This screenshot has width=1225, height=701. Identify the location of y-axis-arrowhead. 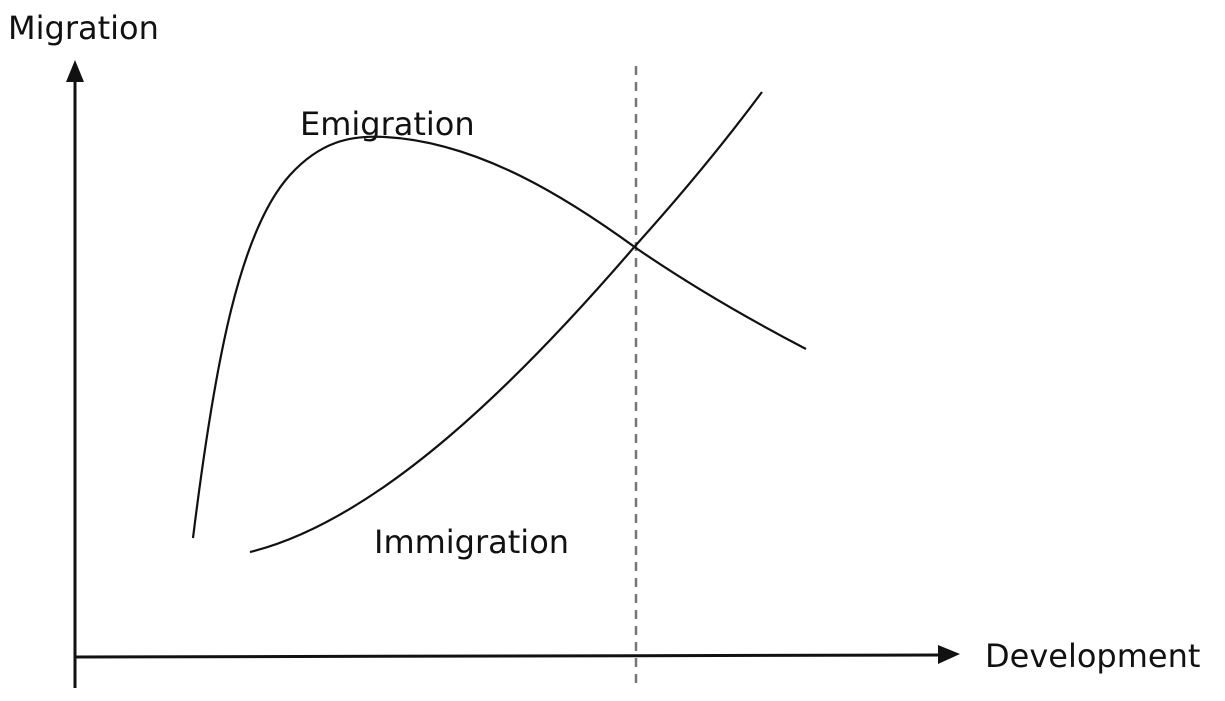
(75, 71).